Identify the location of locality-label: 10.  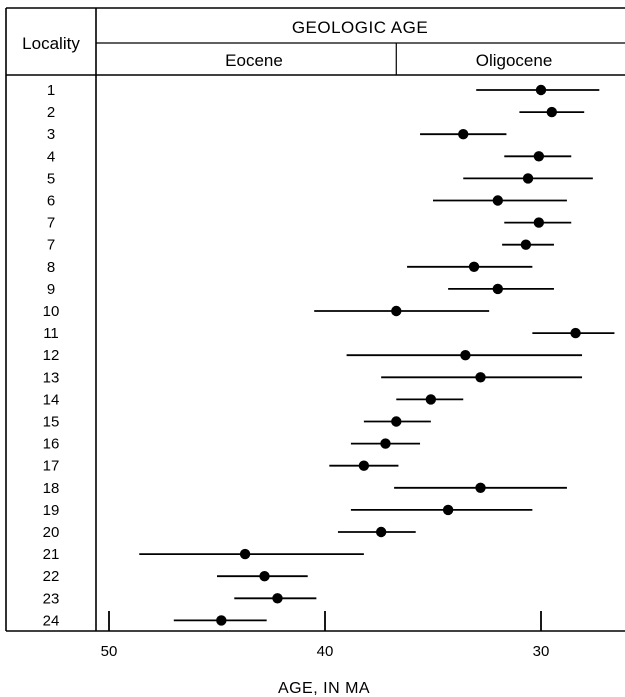
(51, 311).